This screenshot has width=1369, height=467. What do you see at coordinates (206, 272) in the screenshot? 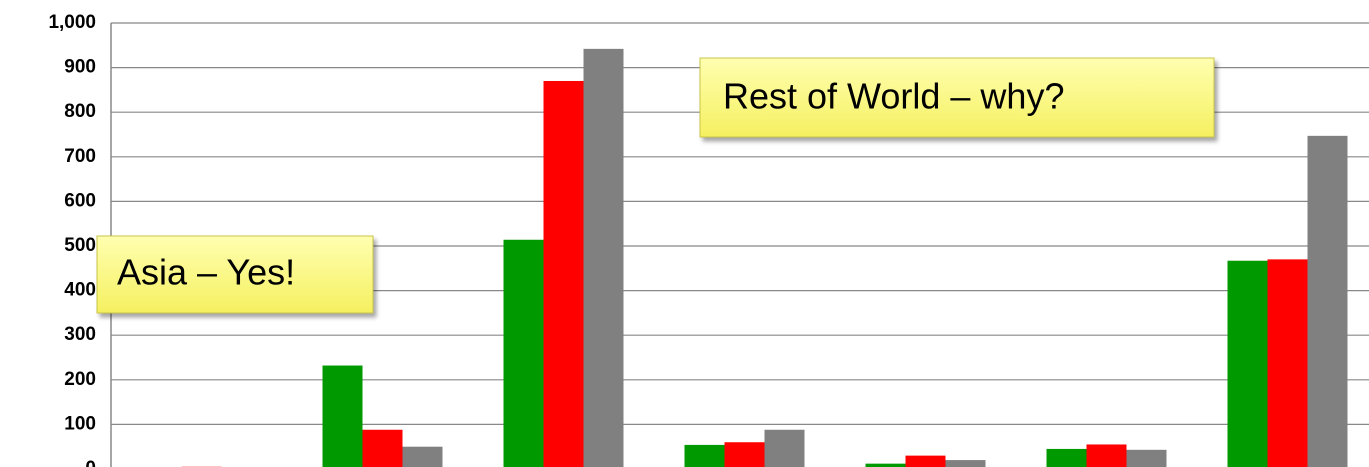
I see `annotation: Asia – Yes!` at bounding box center [206, 272].